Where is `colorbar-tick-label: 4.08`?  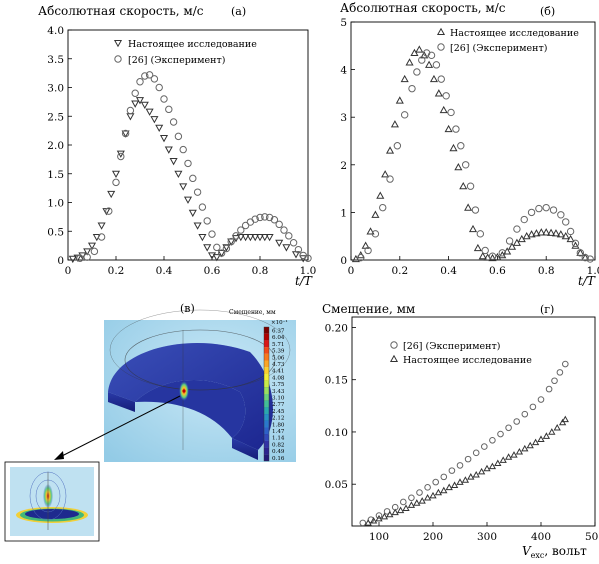
colorbar-tick-label: 4.08 is located at coordinates (278, 378).